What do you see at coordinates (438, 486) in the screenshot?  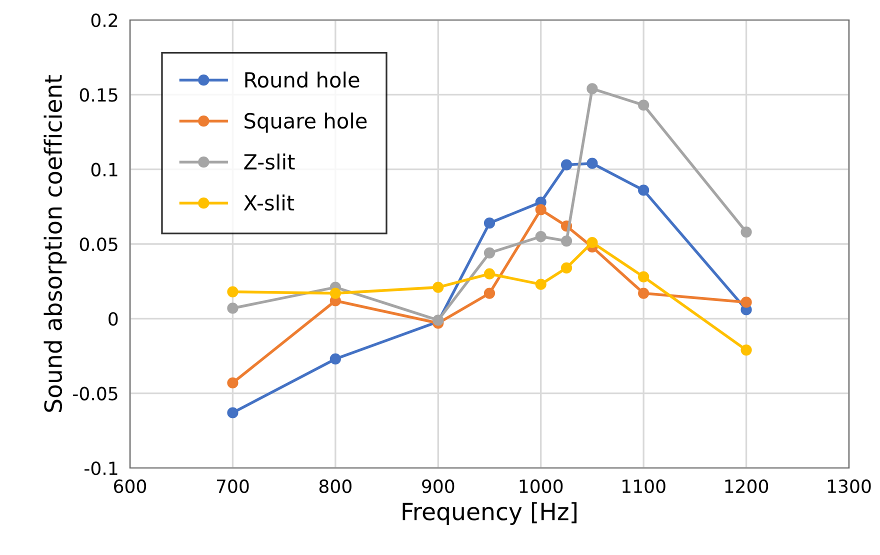 I see `x-tick-label: 900` at bounding box center [438, 486].